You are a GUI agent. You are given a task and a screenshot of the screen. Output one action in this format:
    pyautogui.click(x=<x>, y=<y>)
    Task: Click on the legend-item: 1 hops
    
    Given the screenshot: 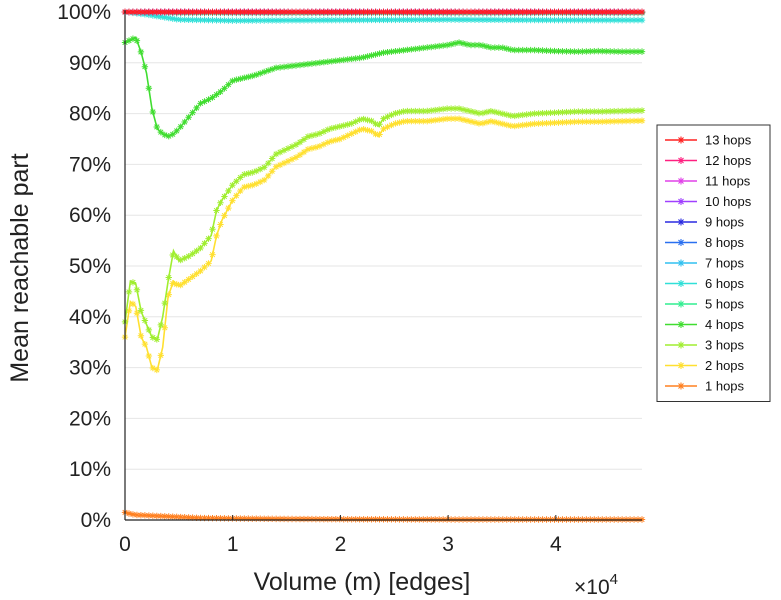 What is the action you would take?
    pyautogui.click(x=705, y=386)
    